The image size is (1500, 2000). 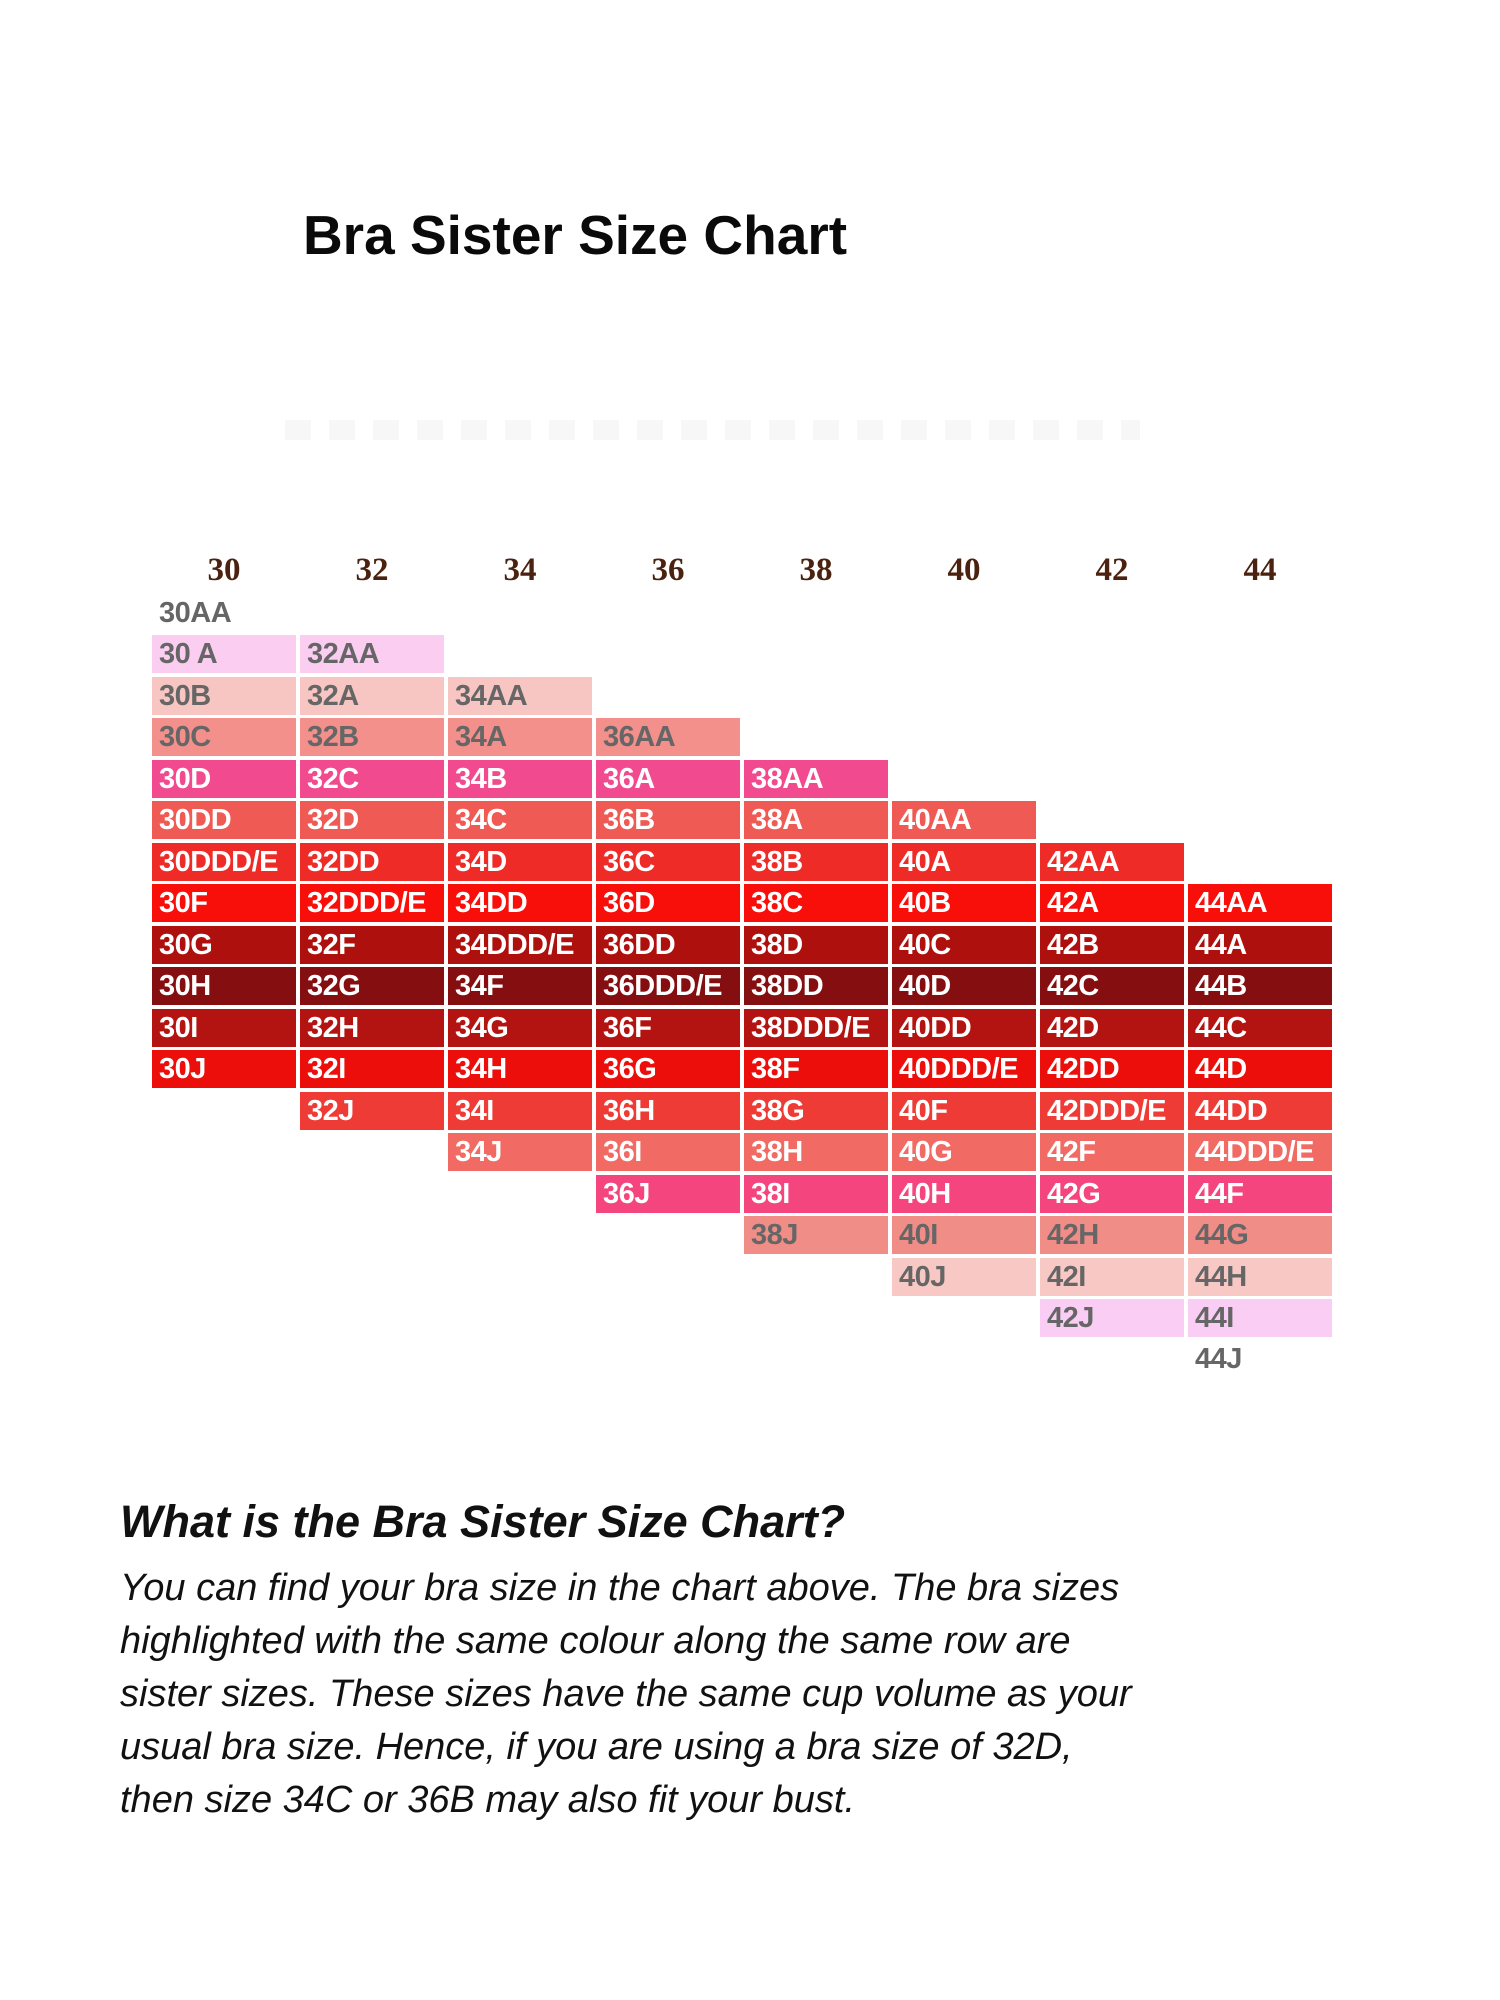 I want to click on size-cell: 42G, so click(x=1112, y=1194).